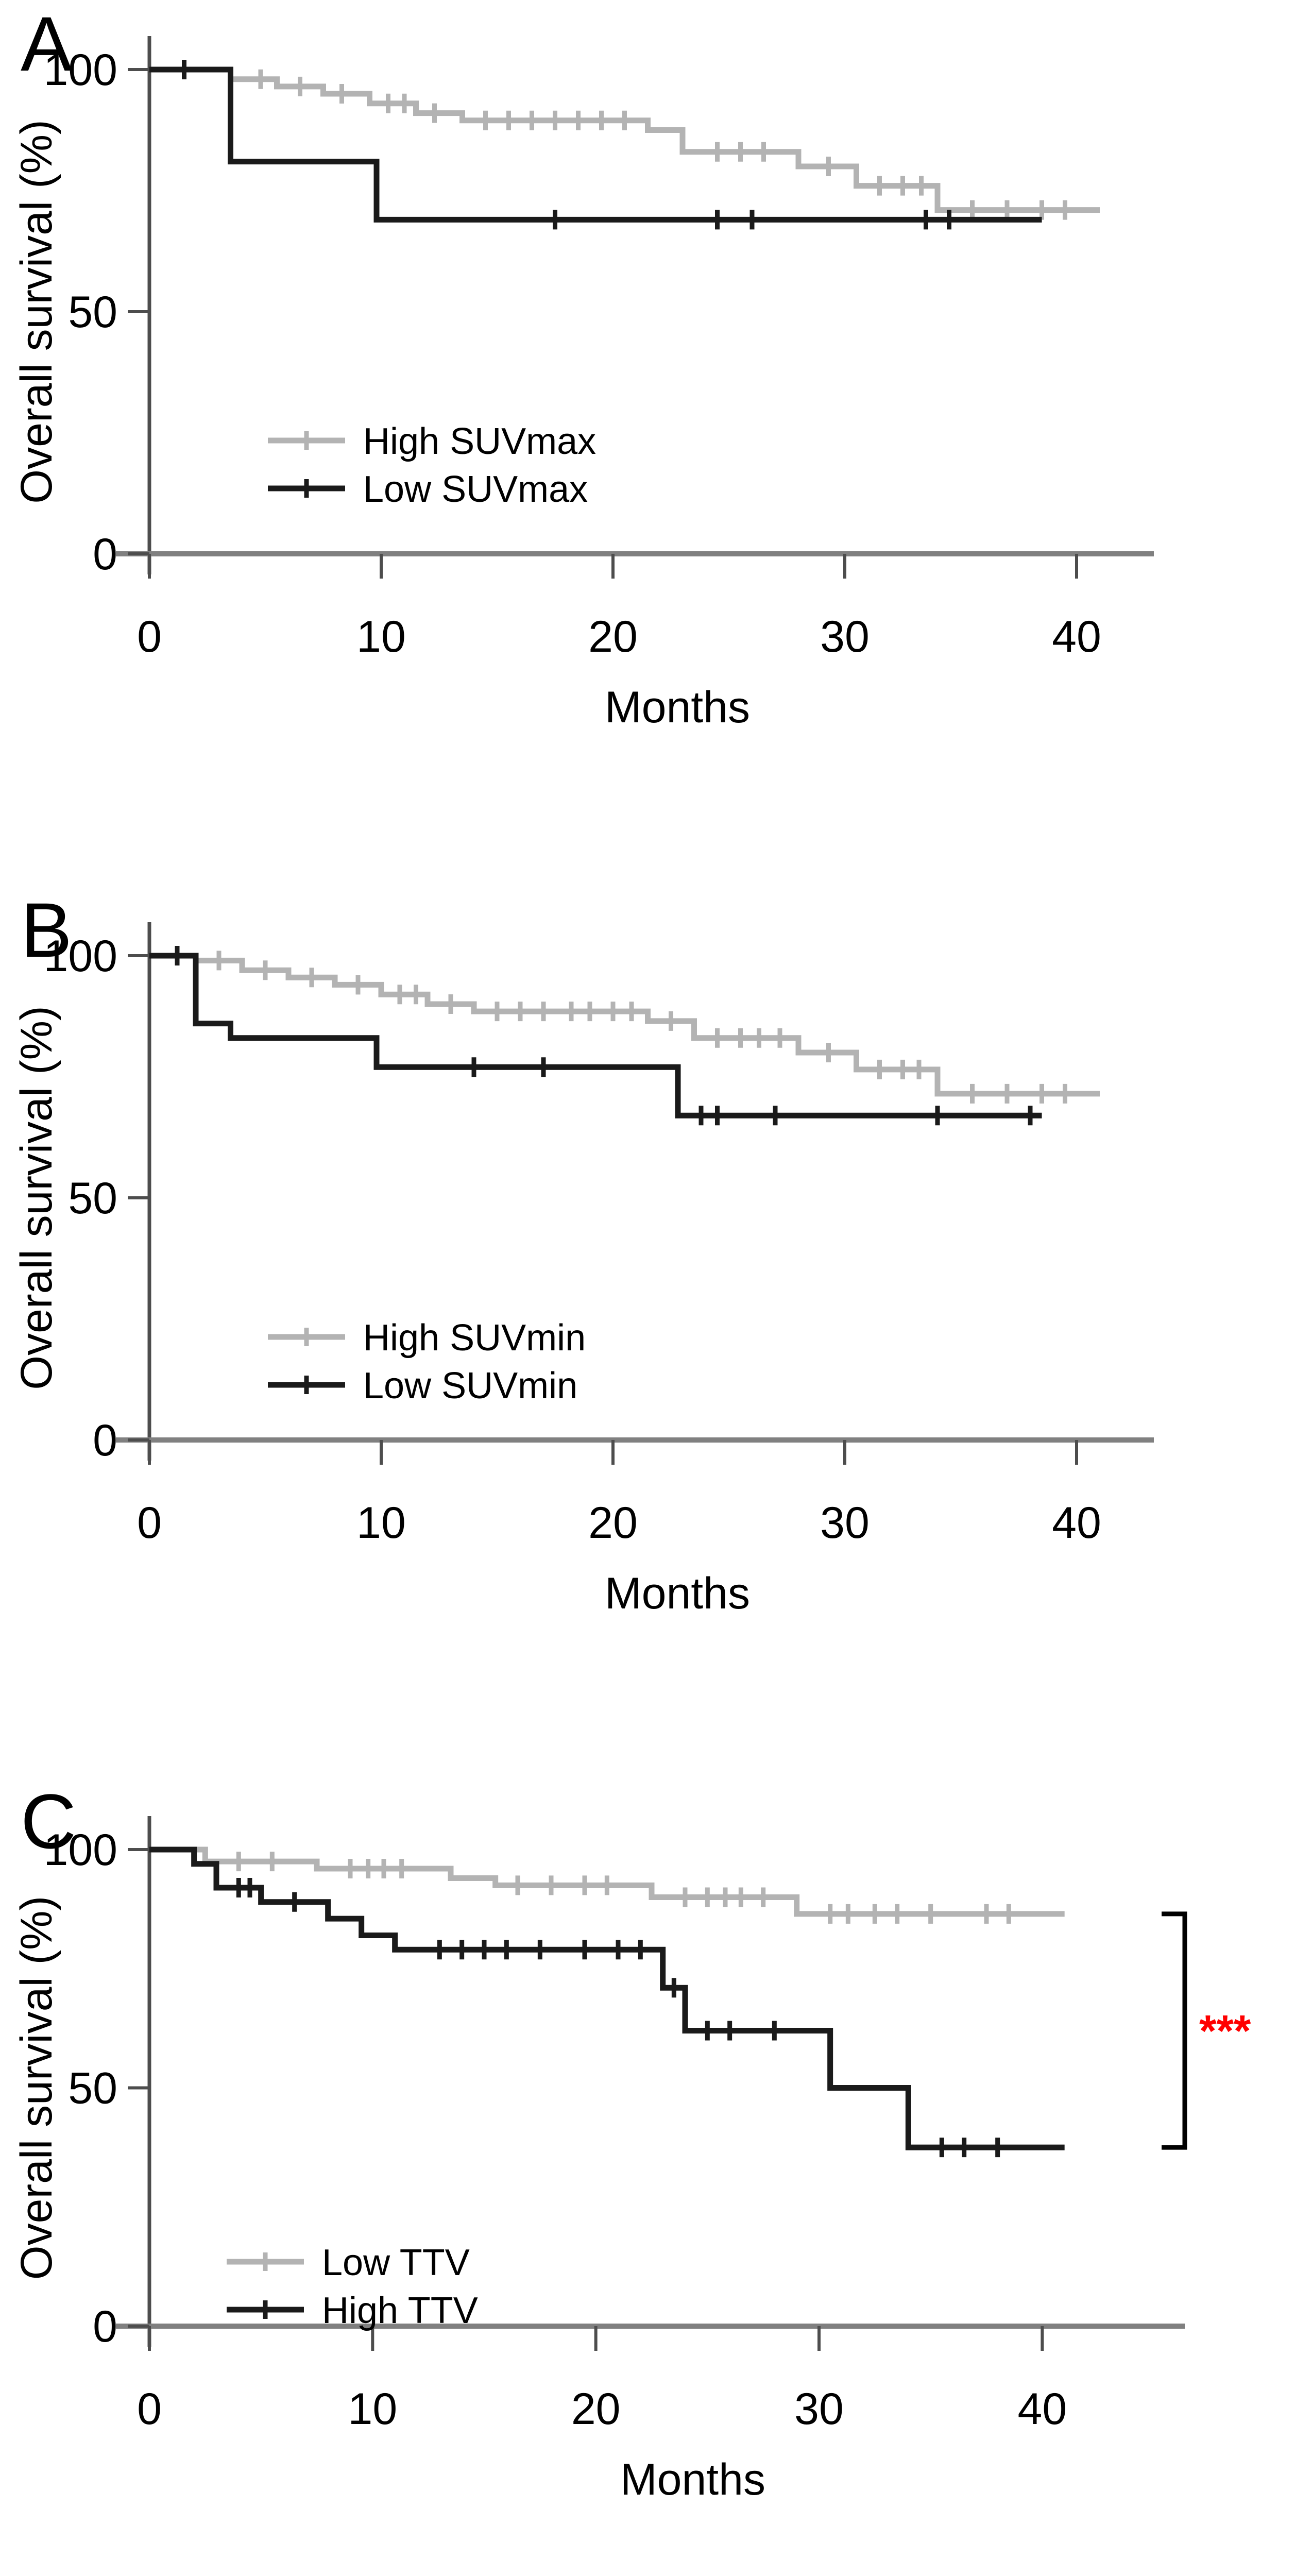 The width and height of the screenshot is (1295, 2576). Describe the element at coordinates (400, 2310) in the screenshot. I see `legend-label: High TTV` at that location.